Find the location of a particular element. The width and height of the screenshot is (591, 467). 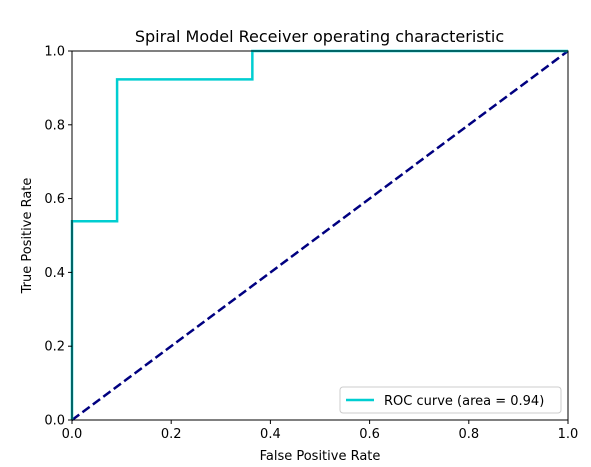

legend-label: ROC curve (area = 0.94) is located at coordinates (464, 401).